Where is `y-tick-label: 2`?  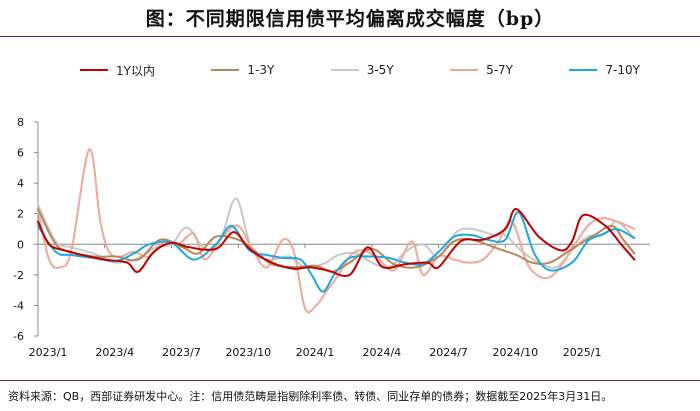
y-tick-label: 2 is located at coordinates (20, 214).